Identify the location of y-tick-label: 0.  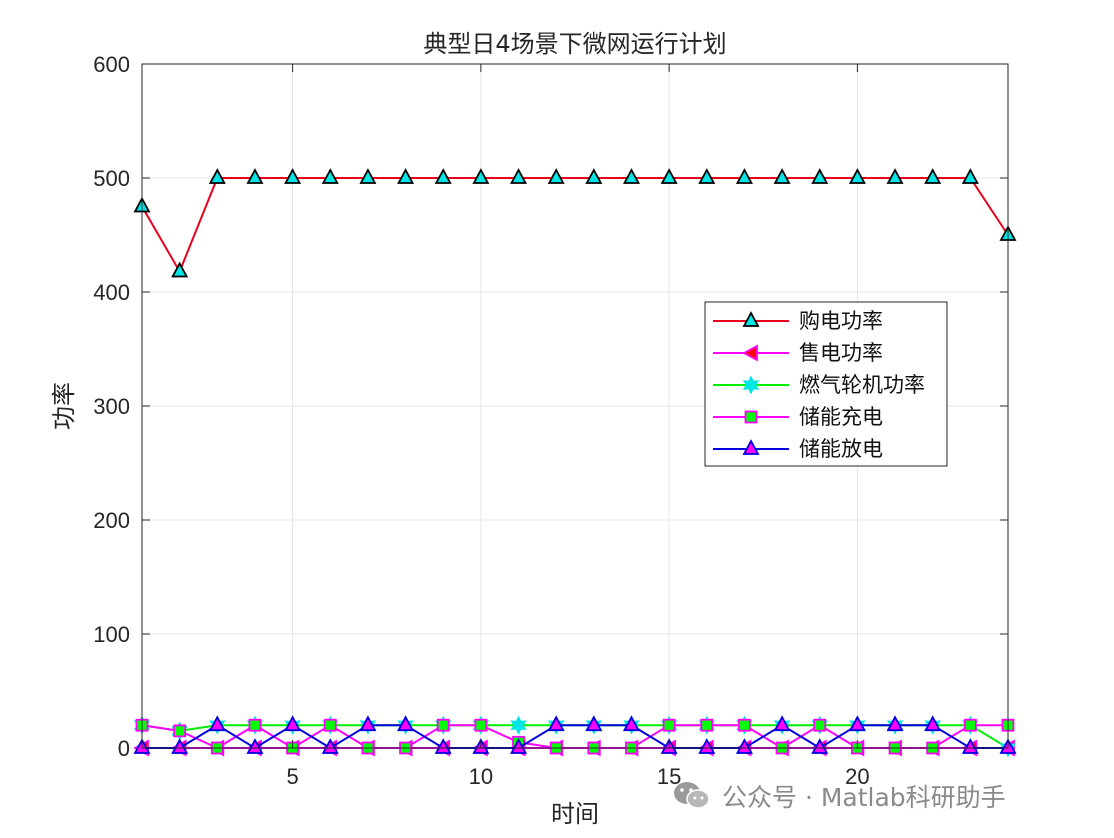
(124, 748).